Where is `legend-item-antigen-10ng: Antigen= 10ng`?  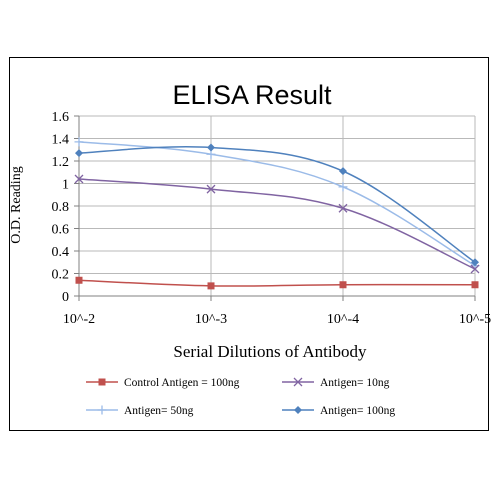 legend-item-antigen-10ng: Antigen= 10ng is located at coordinates (336, 383).